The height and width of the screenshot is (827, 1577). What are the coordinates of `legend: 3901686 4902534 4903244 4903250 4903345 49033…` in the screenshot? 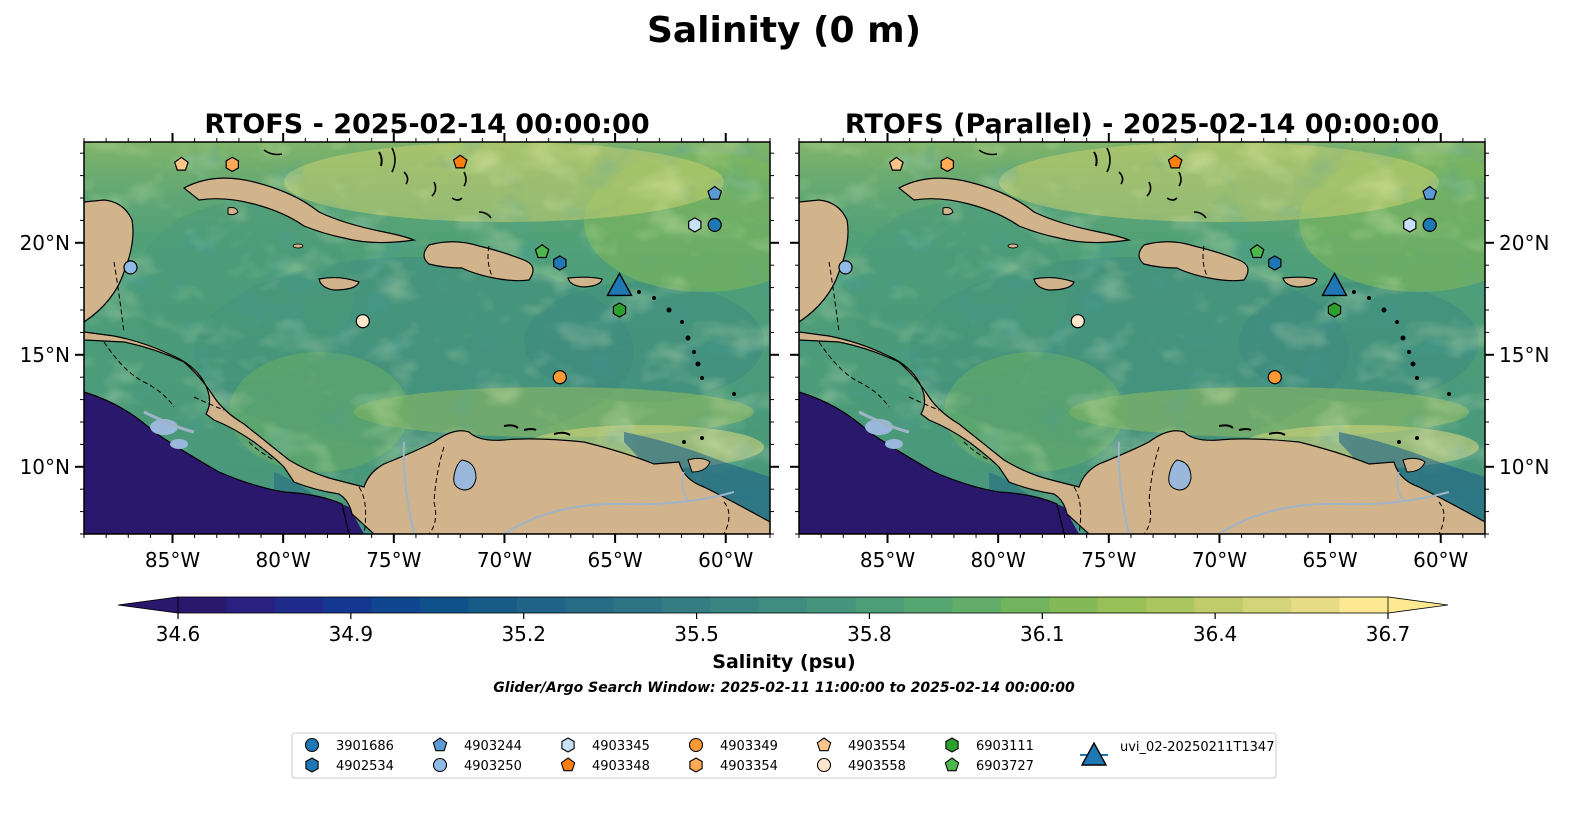 It's located at (784, 755).